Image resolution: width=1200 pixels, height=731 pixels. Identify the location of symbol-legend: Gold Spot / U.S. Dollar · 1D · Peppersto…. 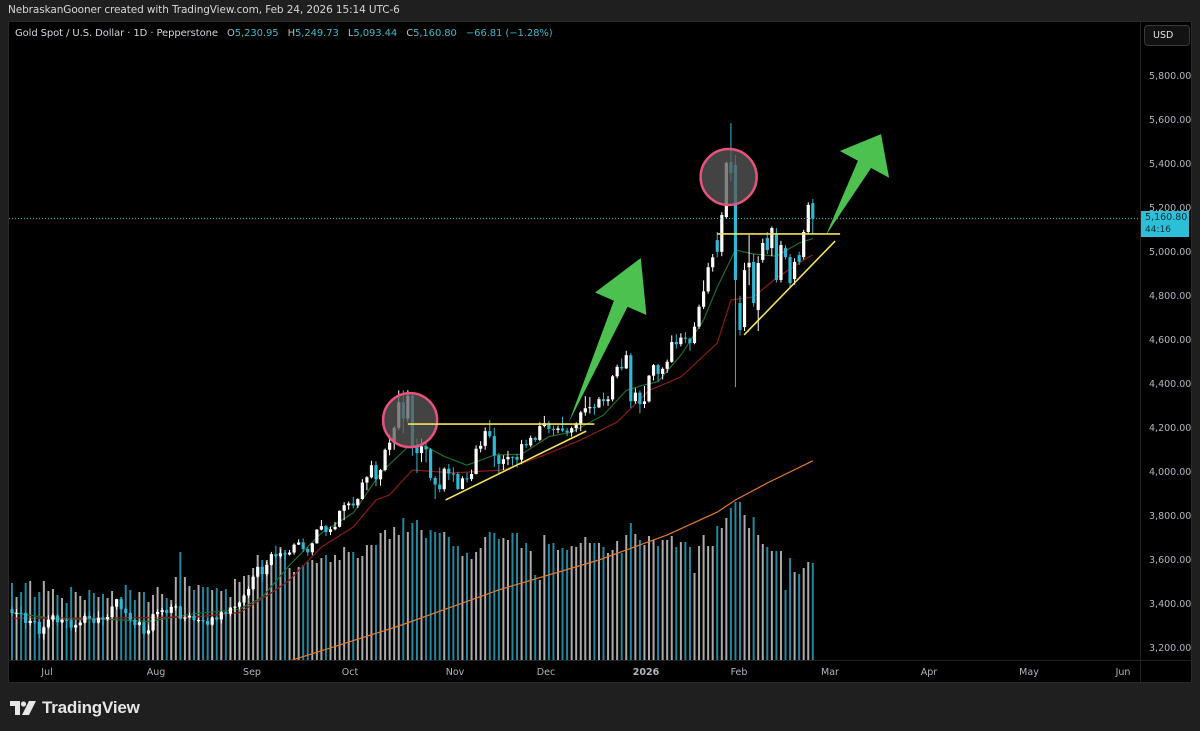
(284, 33).